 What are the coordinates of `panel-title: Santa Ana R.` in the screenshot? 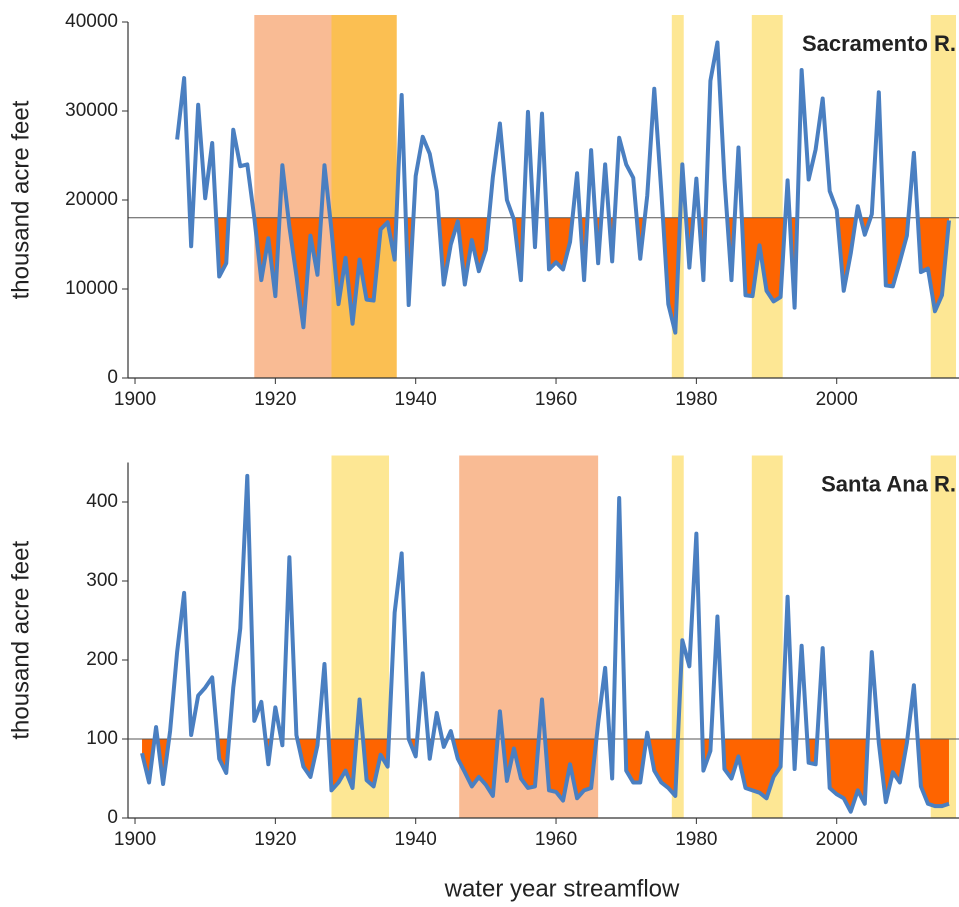 It's located at (888, 483).